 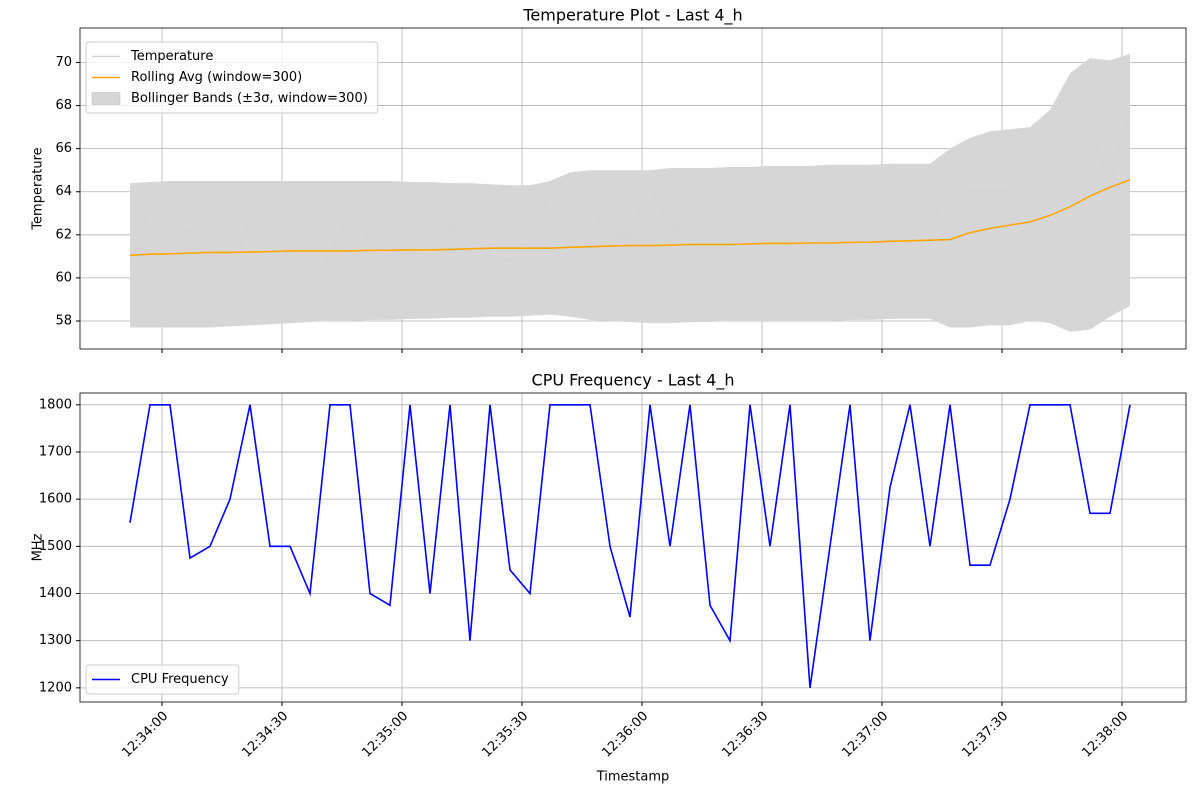 I want to click on y-tick-label: 1400, so click(x=55, y=593).